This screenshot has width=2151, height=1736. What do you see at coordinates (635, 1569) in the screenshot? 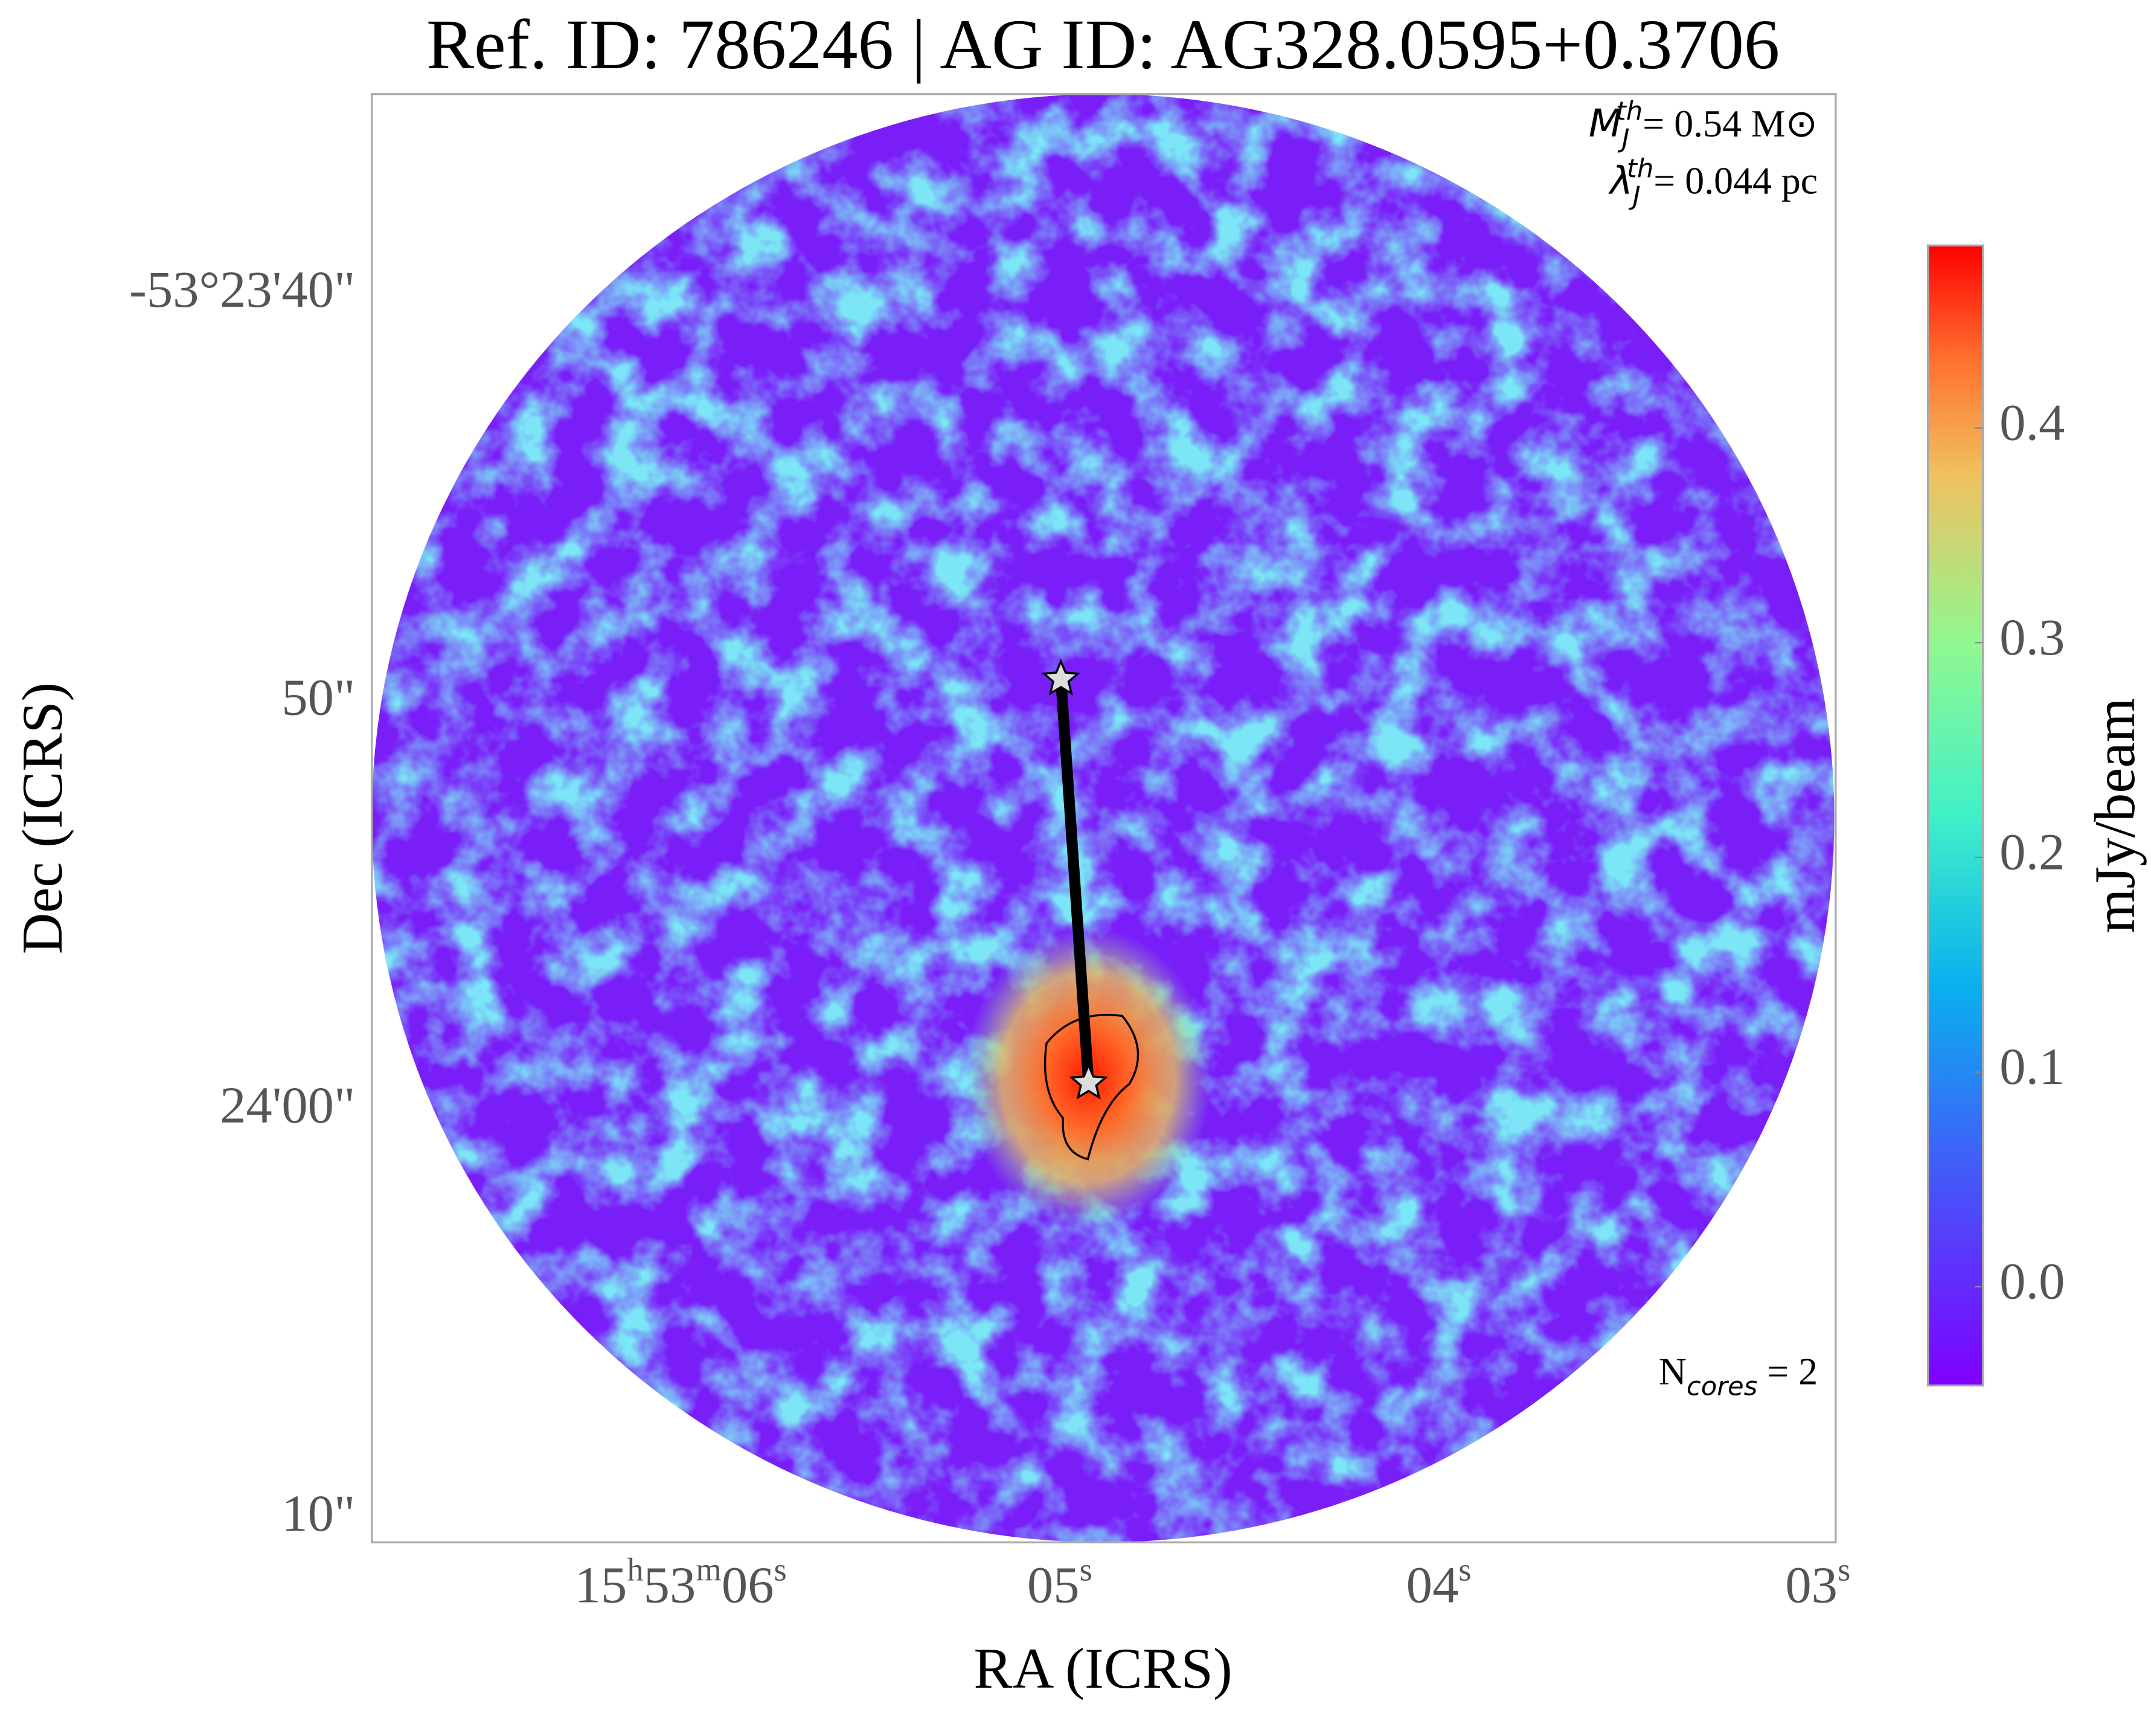
I see `tick-label-part: h` at bounding box center [635, 1569].